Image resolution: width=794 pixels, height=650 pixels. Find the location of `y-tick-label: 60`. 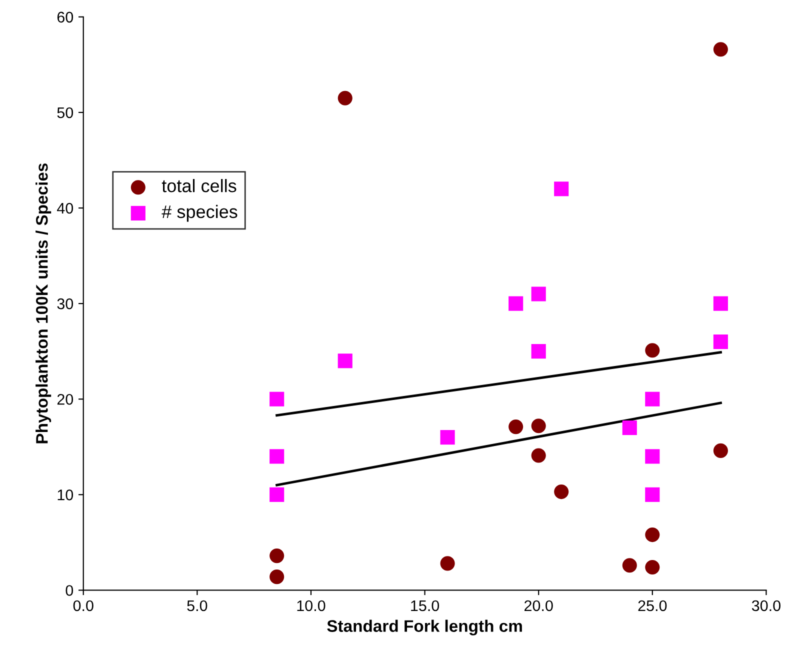

y-tick-label: 60 is located at coordinates (65, 17).